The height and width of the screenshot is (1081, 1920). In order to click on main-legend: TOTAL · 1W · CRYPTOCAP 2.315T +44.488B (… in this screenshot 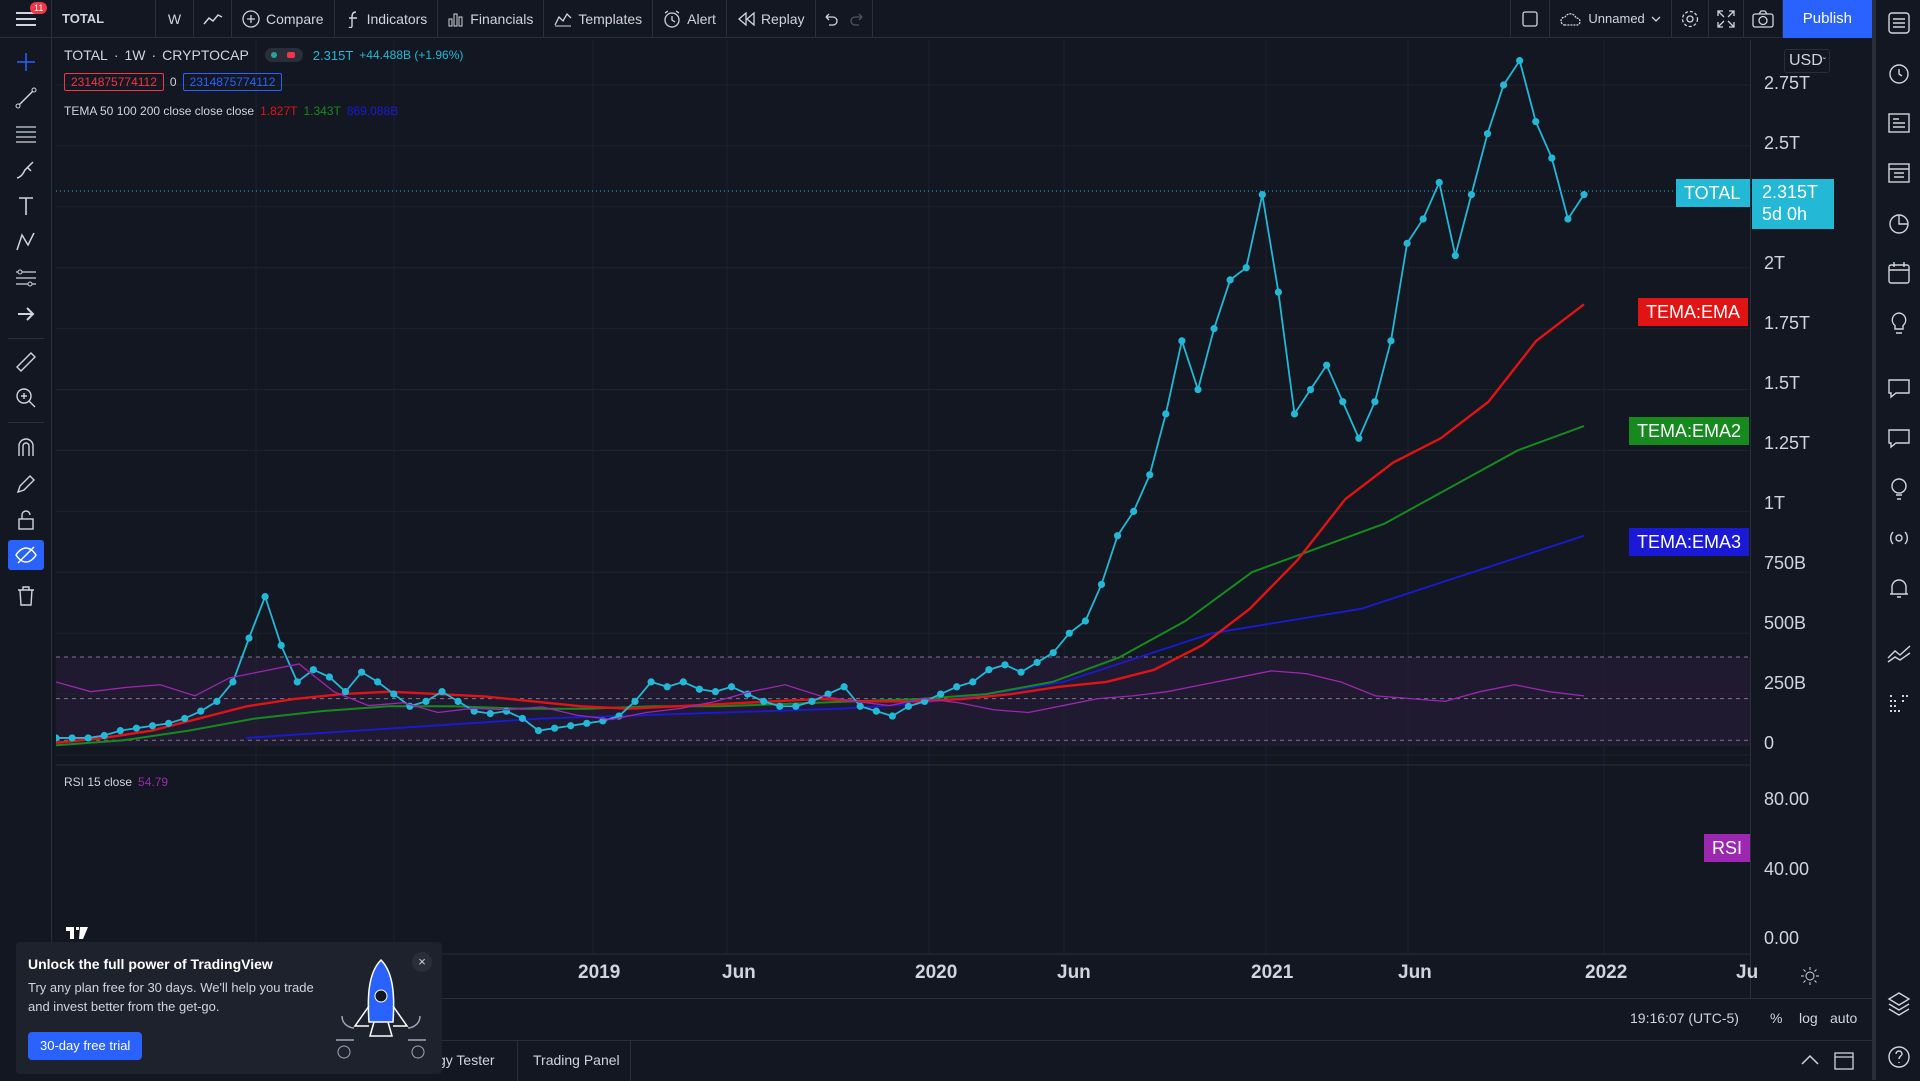, I will do `click(263, 55)`.